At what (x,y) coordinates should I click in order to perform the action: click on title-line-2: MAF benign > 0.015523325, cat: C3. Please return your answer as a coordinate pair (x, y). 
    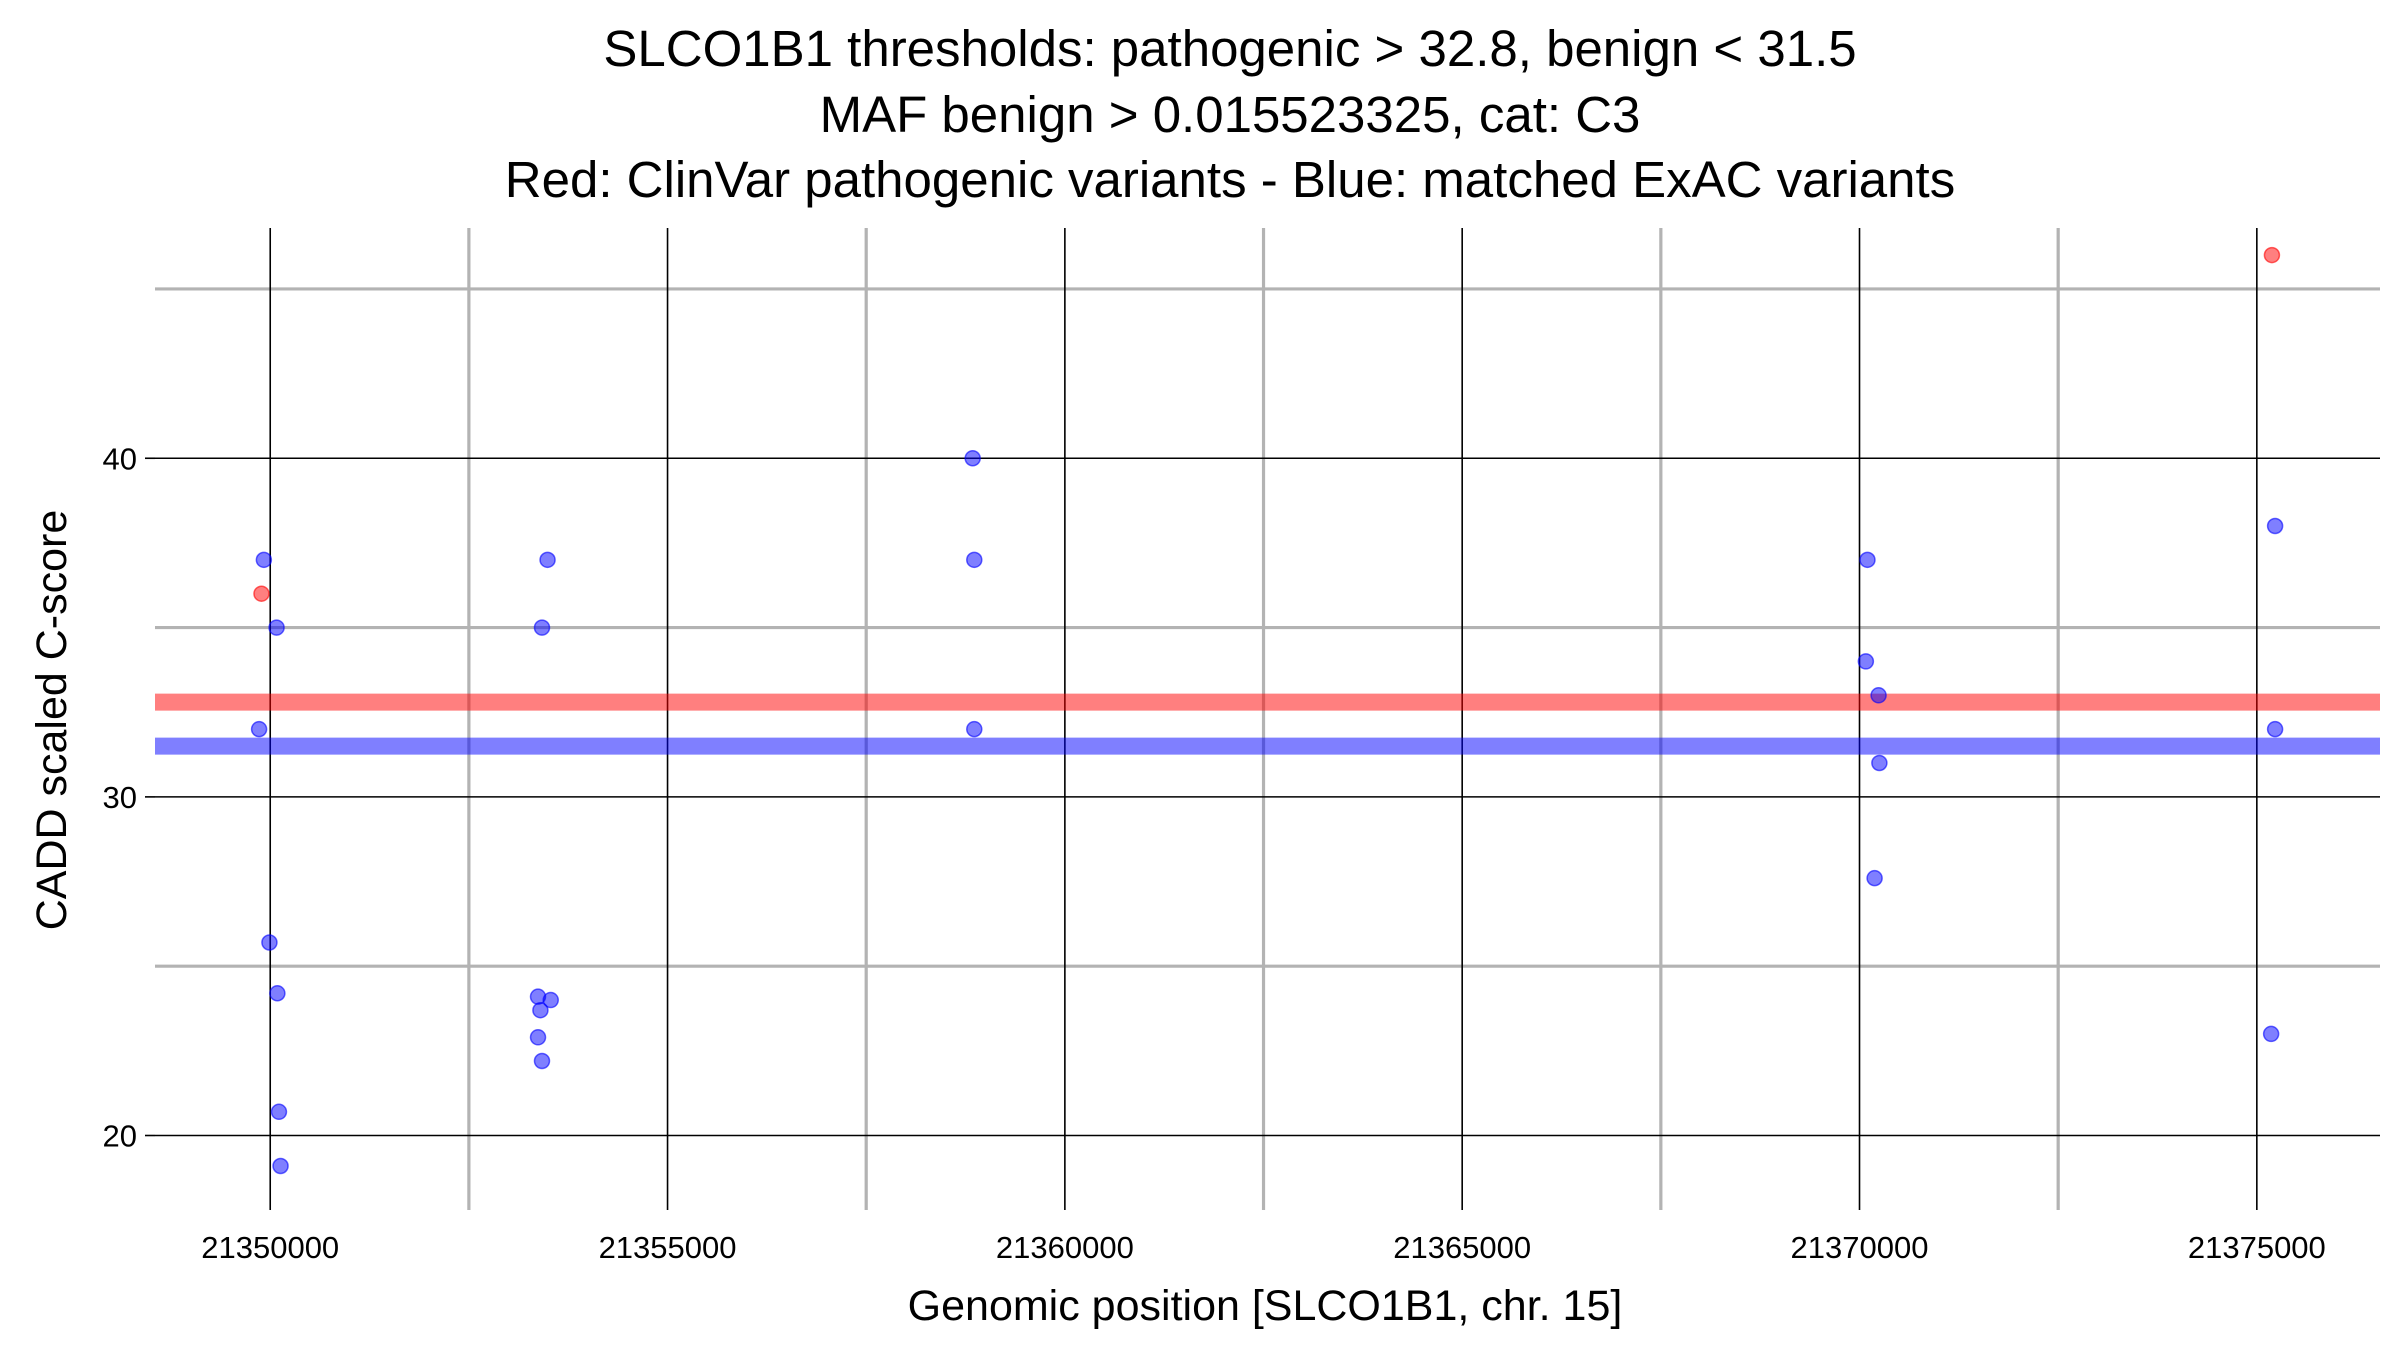
    Looking at the image, I should click on (1230, 114).